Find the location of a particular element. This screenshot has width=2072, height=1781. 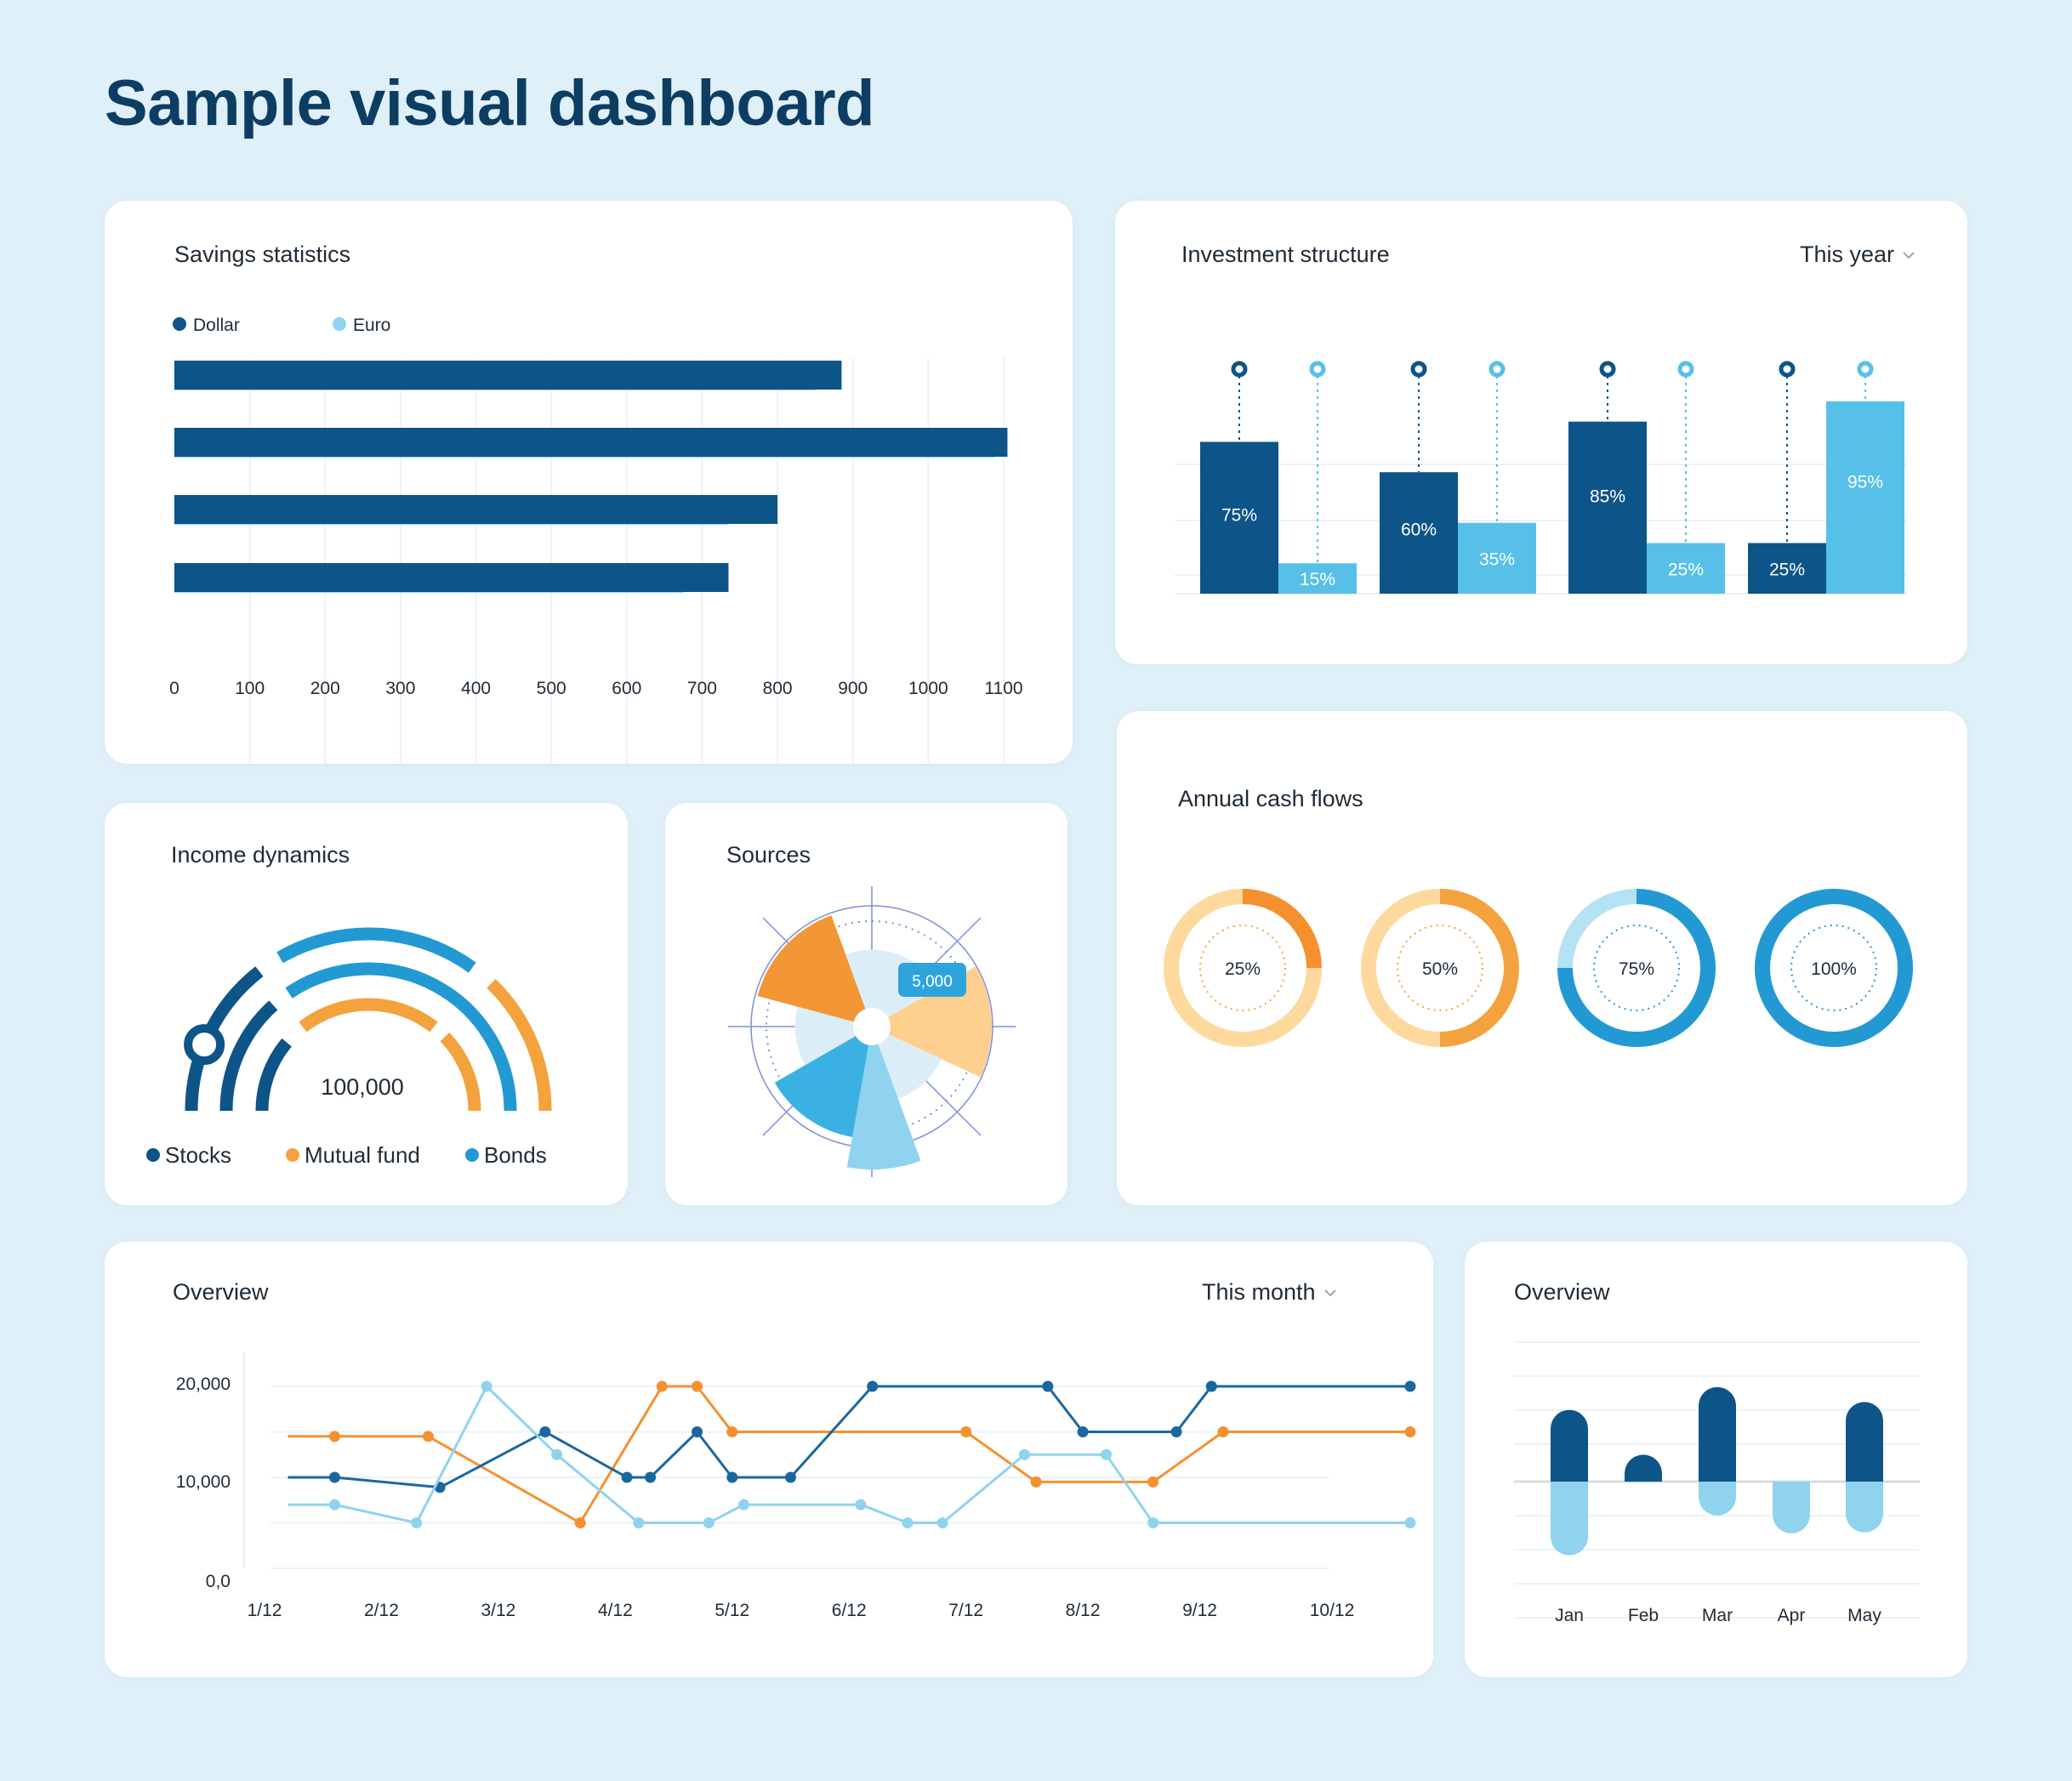

y-tick-label: 0,0 is located at coordinates (218, 1581).